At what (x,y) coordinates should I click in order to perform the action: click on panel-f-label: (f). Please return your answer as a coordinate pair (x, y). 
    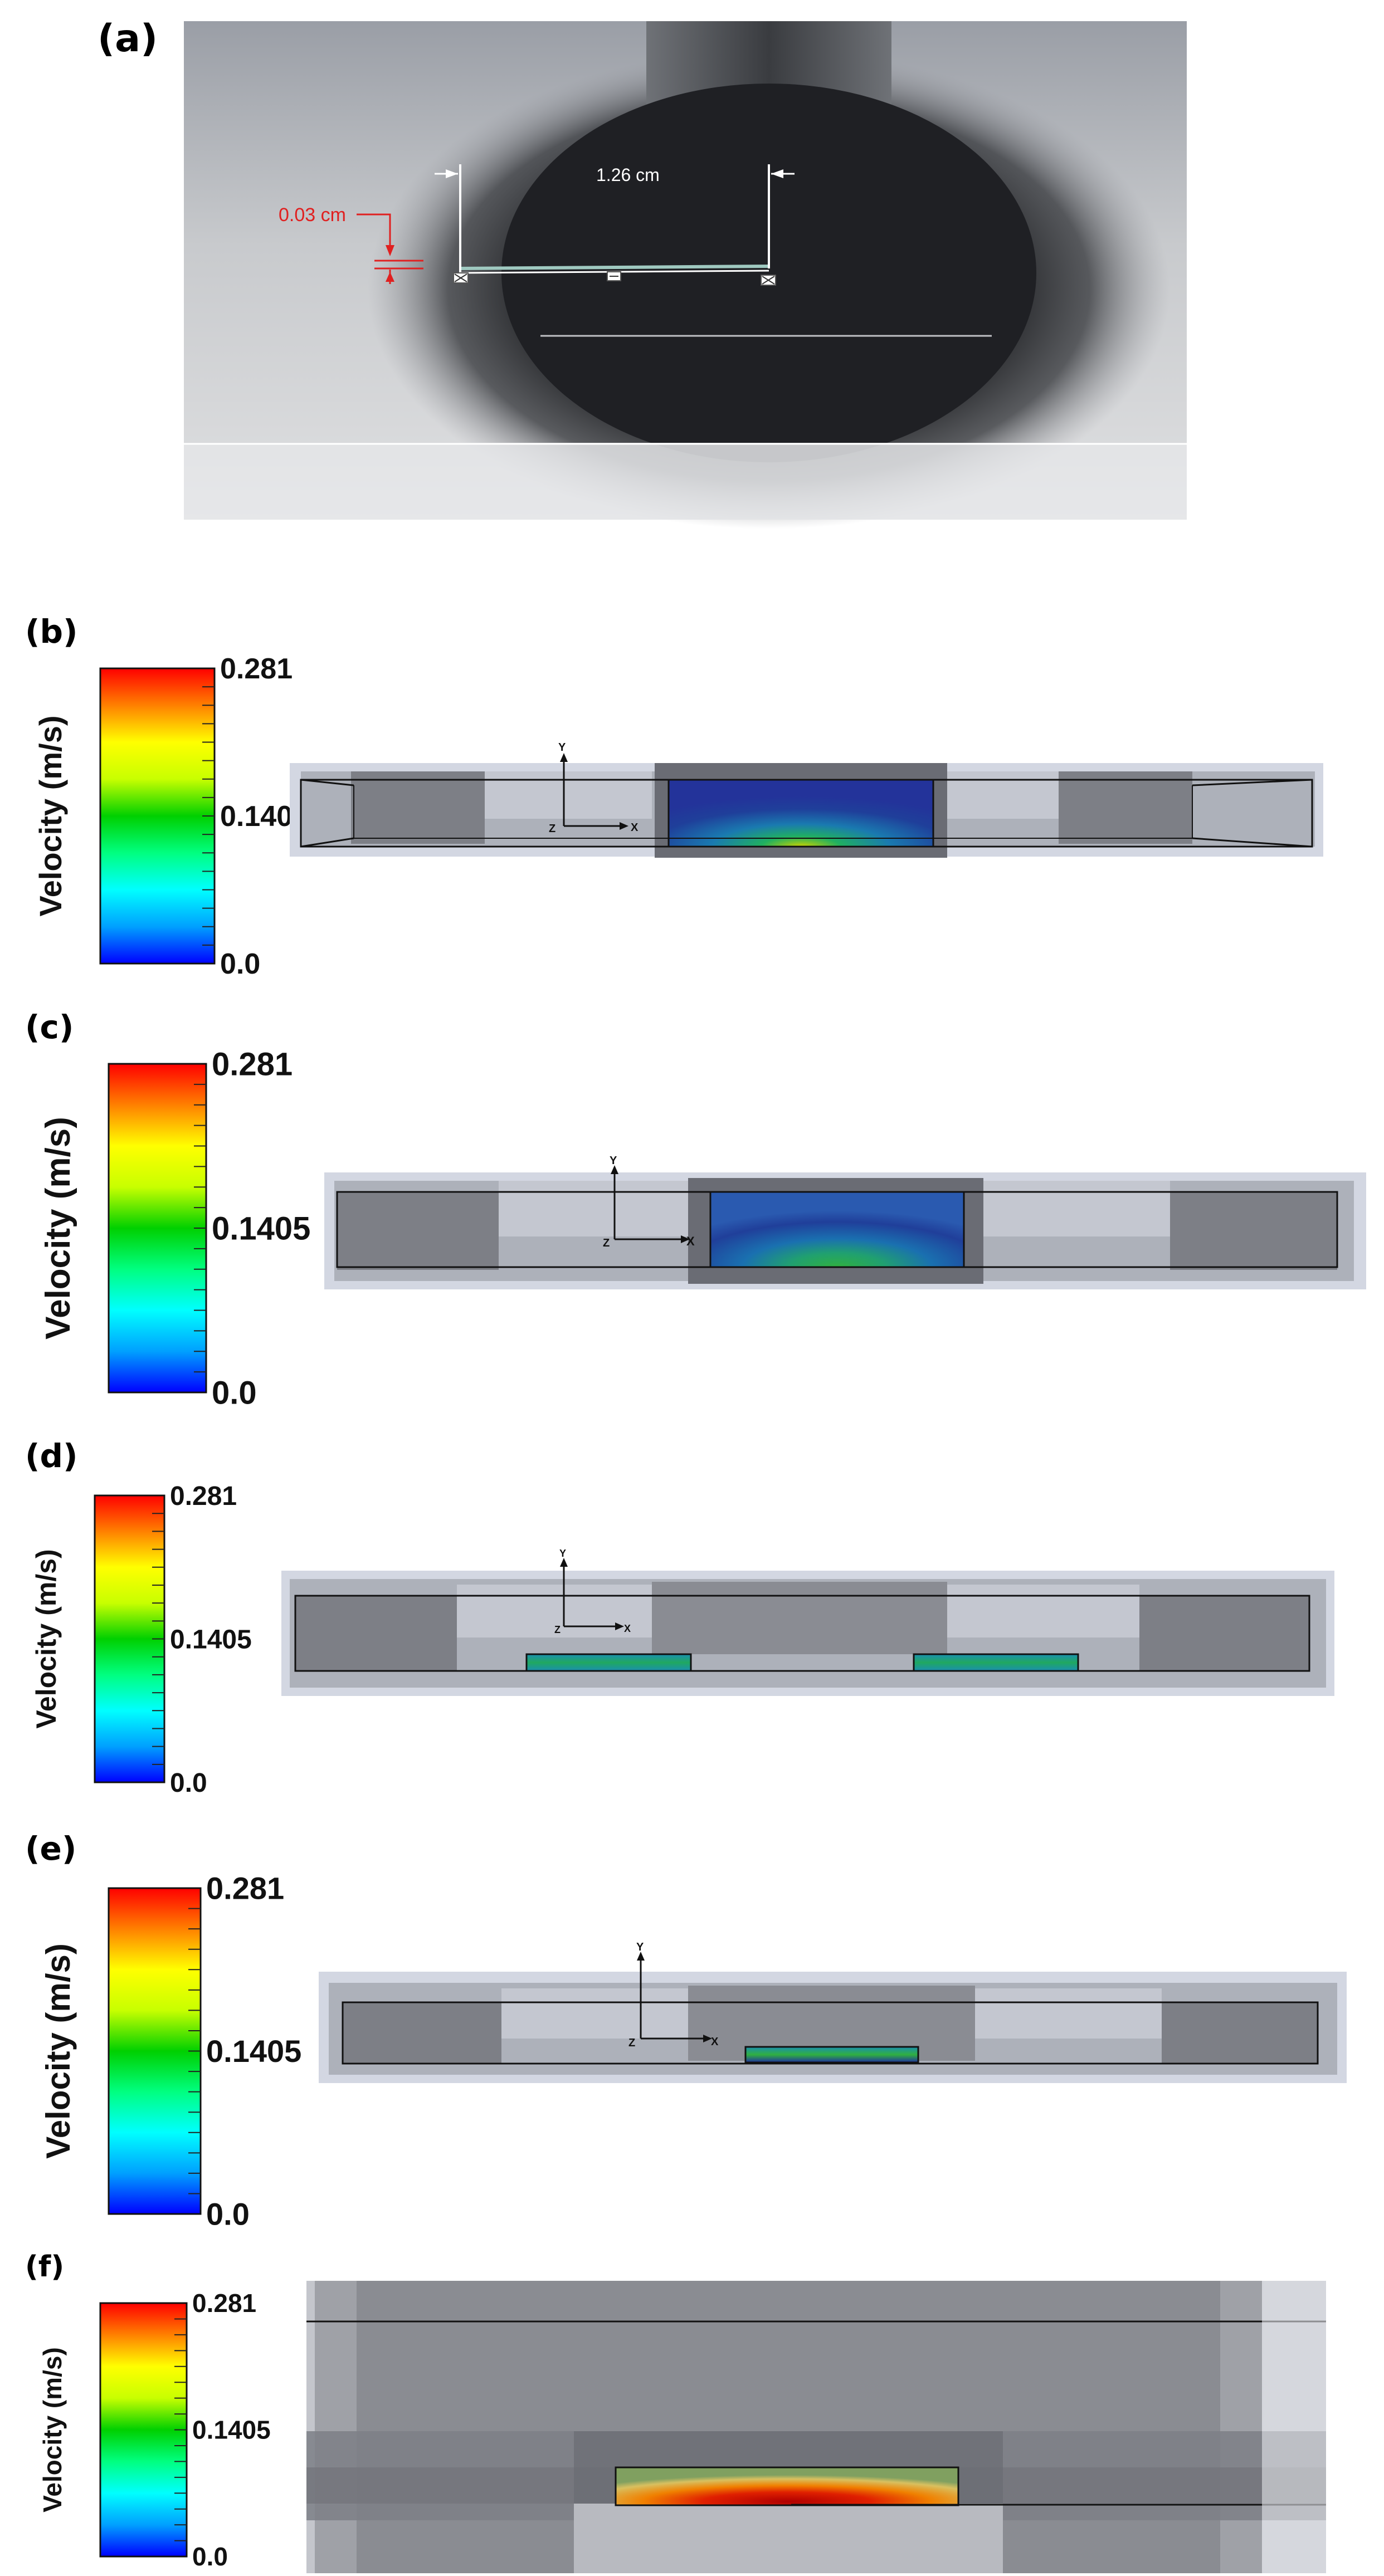
    Looking at the image, I should click on (45, 2267).